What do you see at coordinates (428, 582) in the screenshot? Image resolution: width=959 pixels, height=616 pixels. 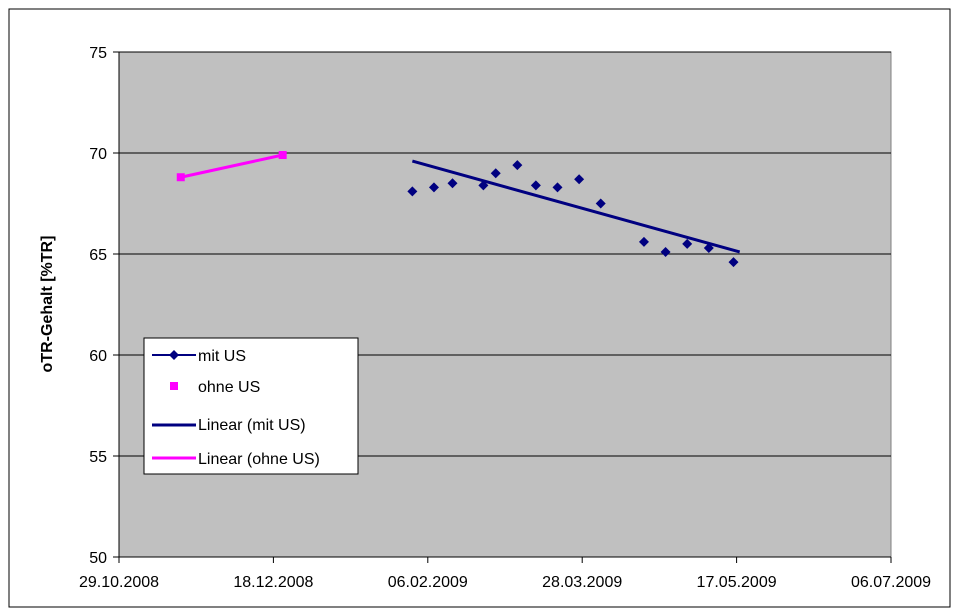 I see `x-tick-label-2: 06.02.2009` at bounding box center [428, 582].